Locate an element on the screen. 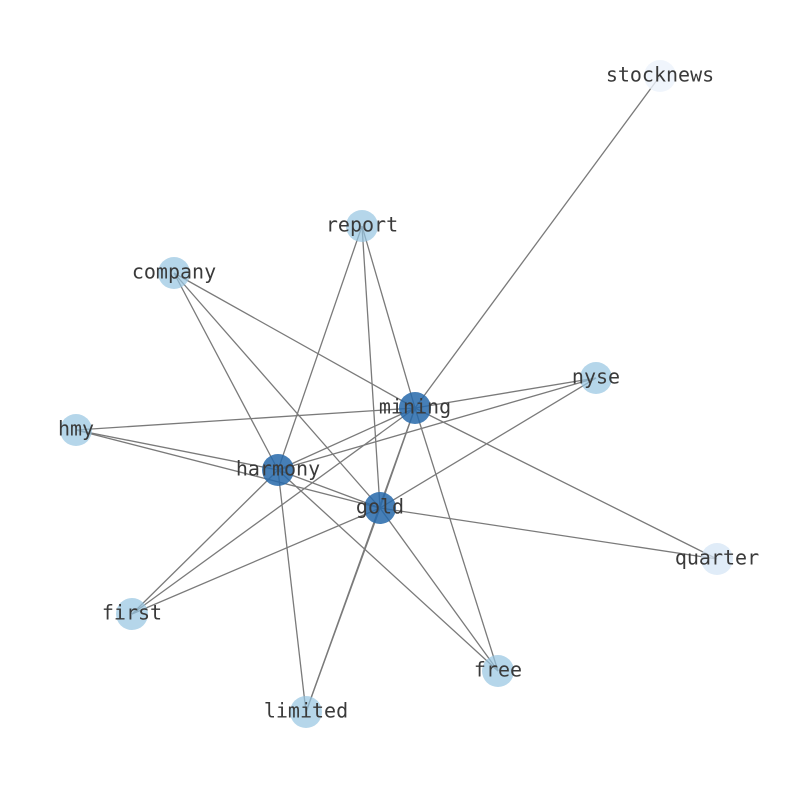 This screenshot has width=794, height=790. node-label: harmony is located at coordinates (278, 469).